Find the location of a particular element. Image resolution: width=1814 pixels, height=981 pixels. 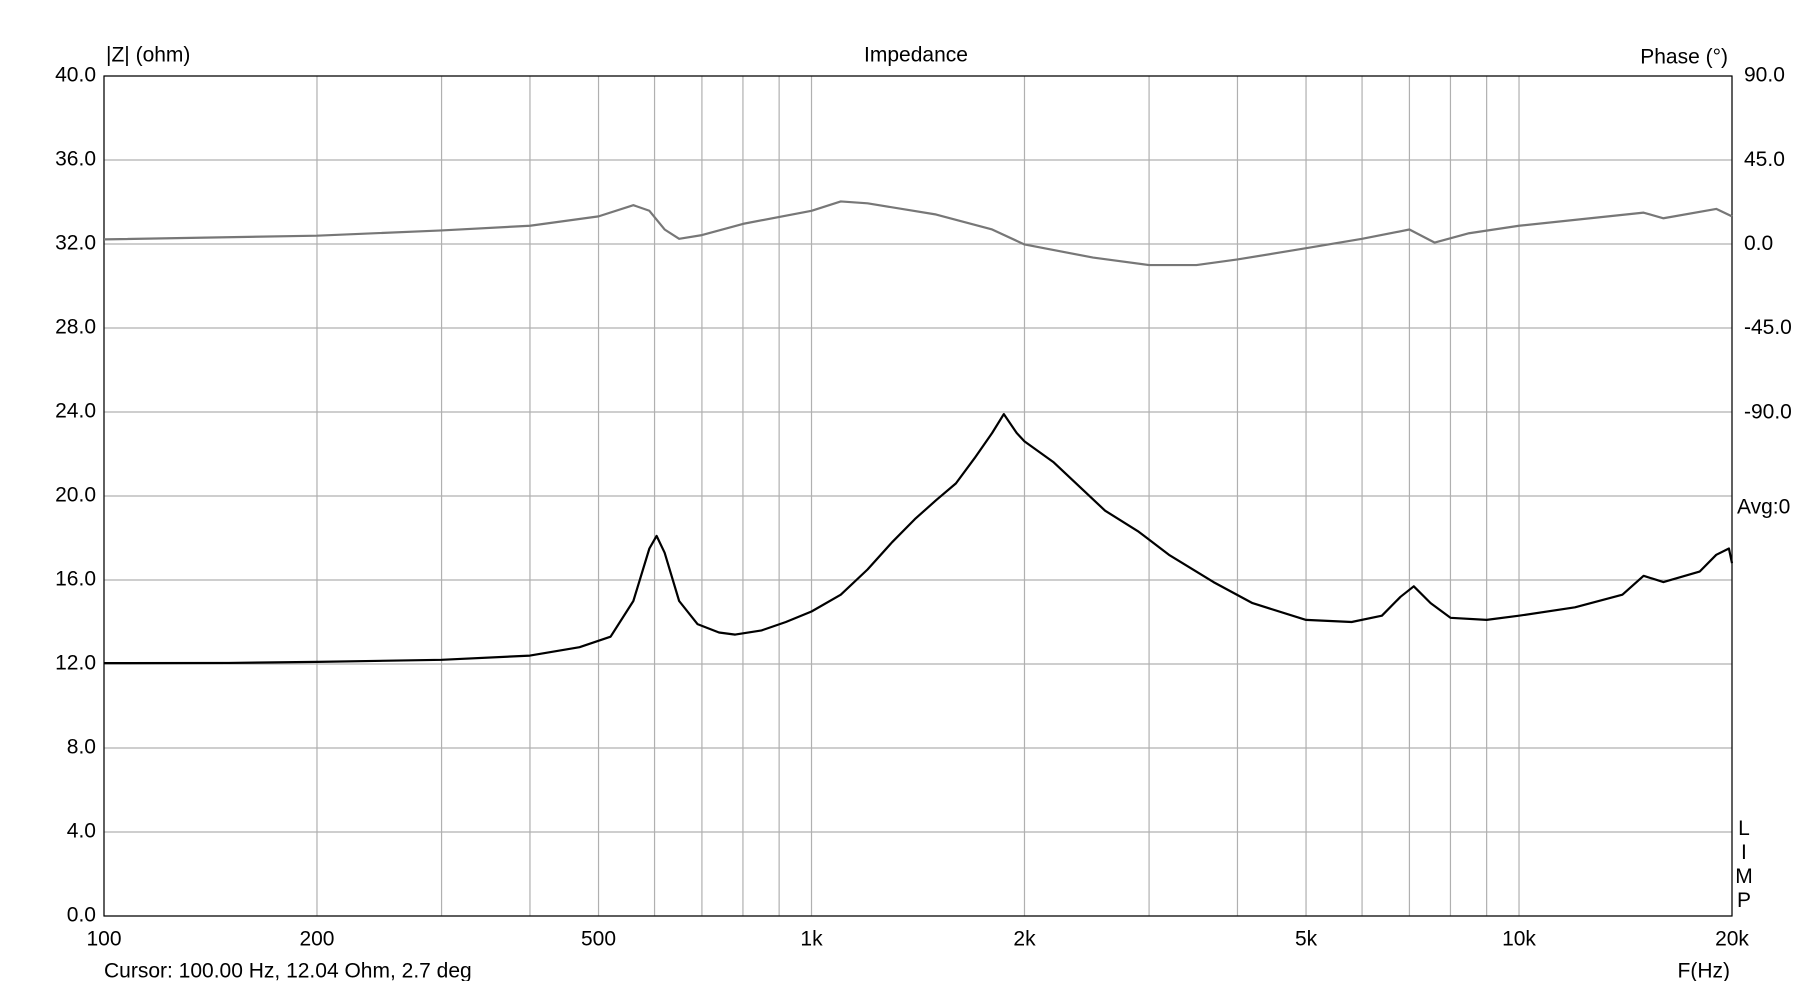

y2-tick-label: 90.0 is located at coordinates (1764, 75).